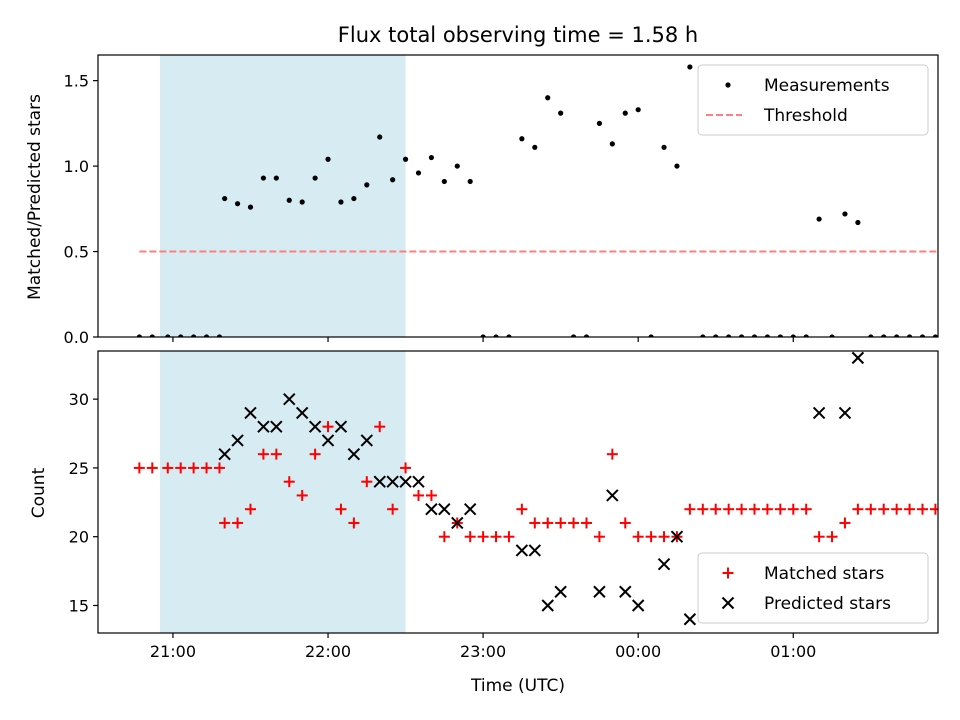  Describe the element at coordinates (39, 492) in the screenshot. I see `bottom-y-axis-label: Count` at that location.